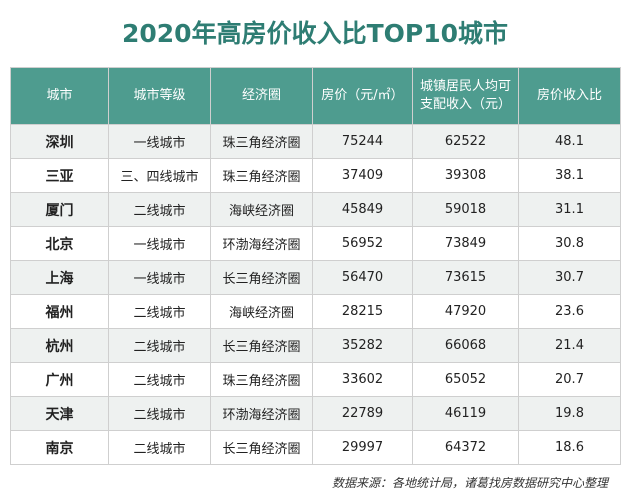  I want to click on cell-price: 29997, so click(362, 447).